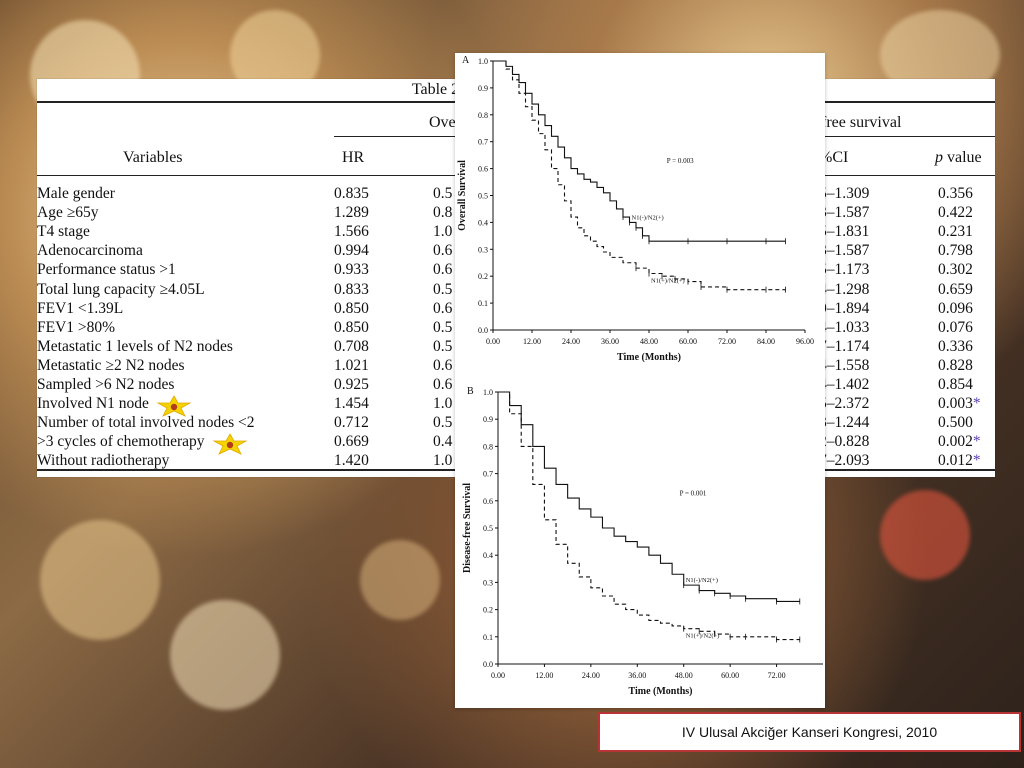 This screenshot has height=768, width=1024. I want to click on cell-ci-left: 1.0, so click(443, 404).